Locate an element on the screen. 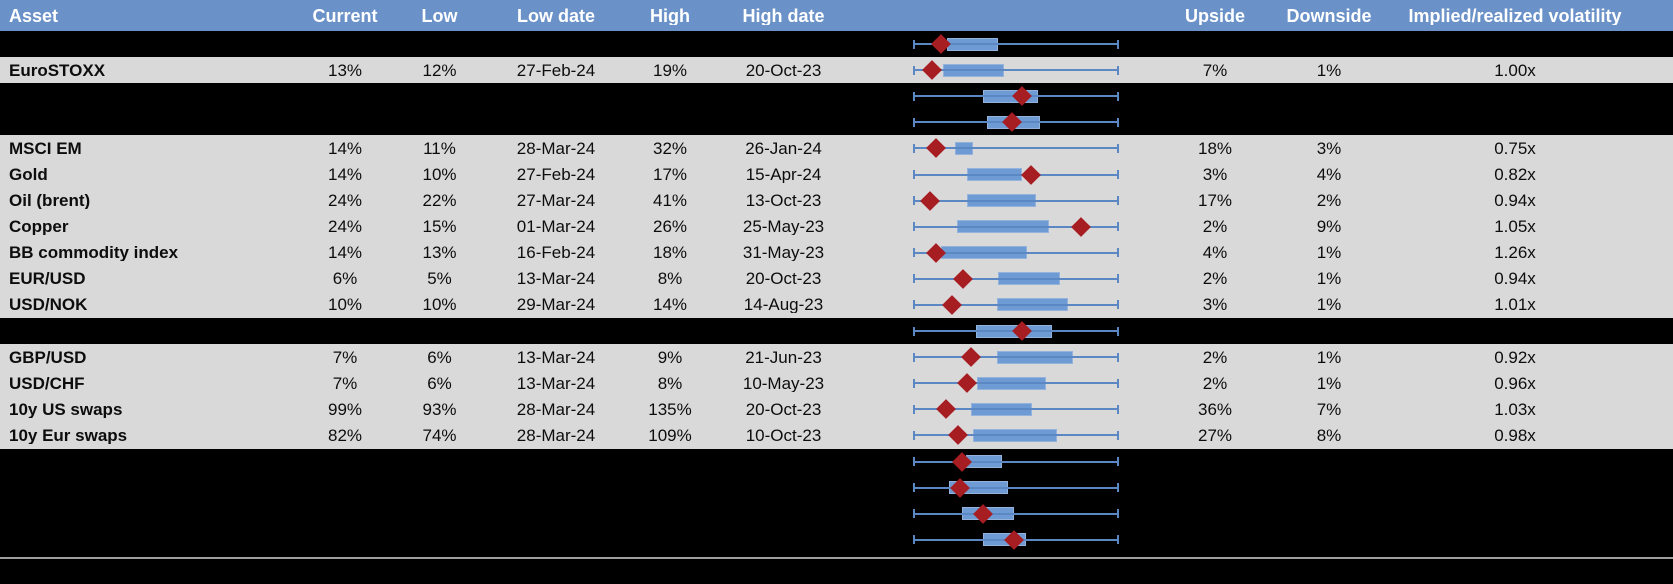 The width and height of the screenshot is (1673, 584). cell-high-date: 14-Aug-23 is located at coordinates (783, 305).